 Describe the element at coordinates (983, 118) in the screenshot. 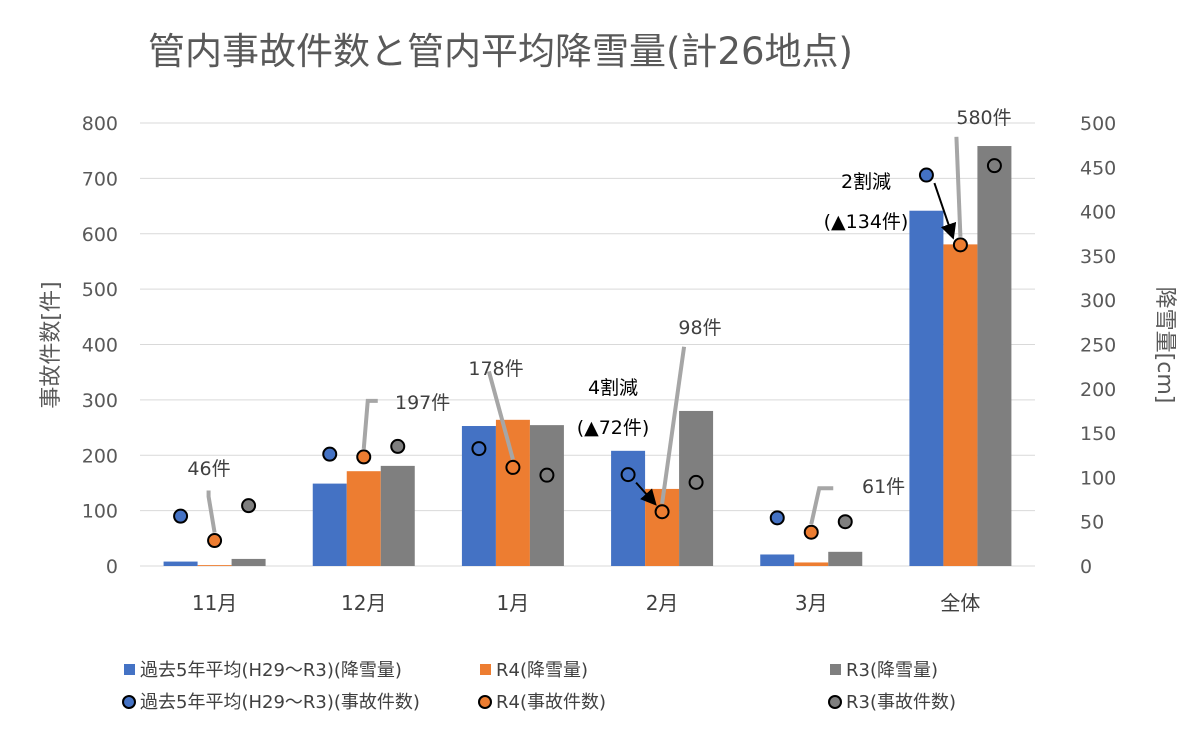

I see `callout-label: 580件` at that location.